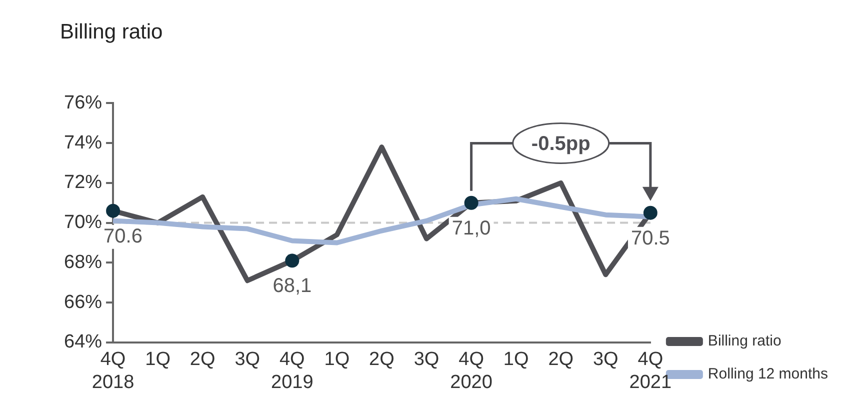 Image resolution: width=848 pixels, height=400 pixels. I want to click on x-tick-label: 4Q 2020, so click(471, 371).